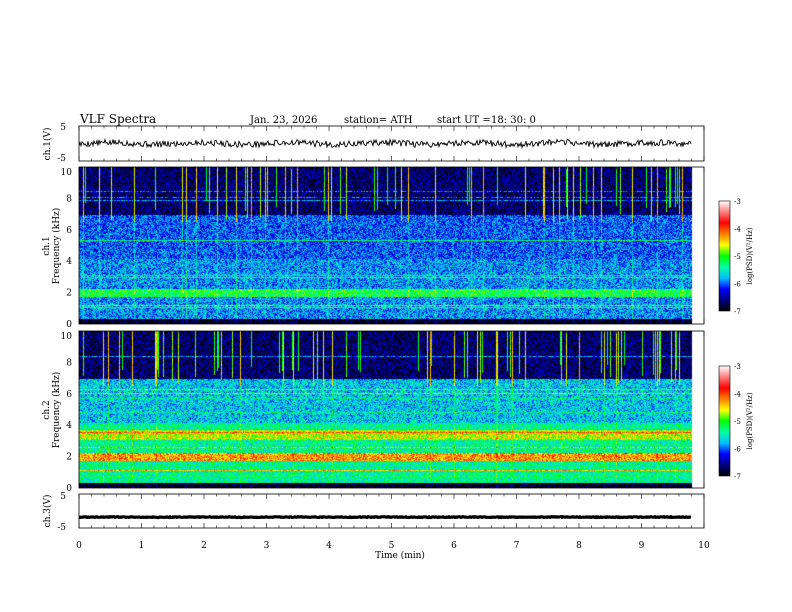 Image resolution: width=792 pixels, height=612 pixels. I want to click on ch2-colorbar-ticks: -3 -4 -5 -6 -7, so click(737, 422).